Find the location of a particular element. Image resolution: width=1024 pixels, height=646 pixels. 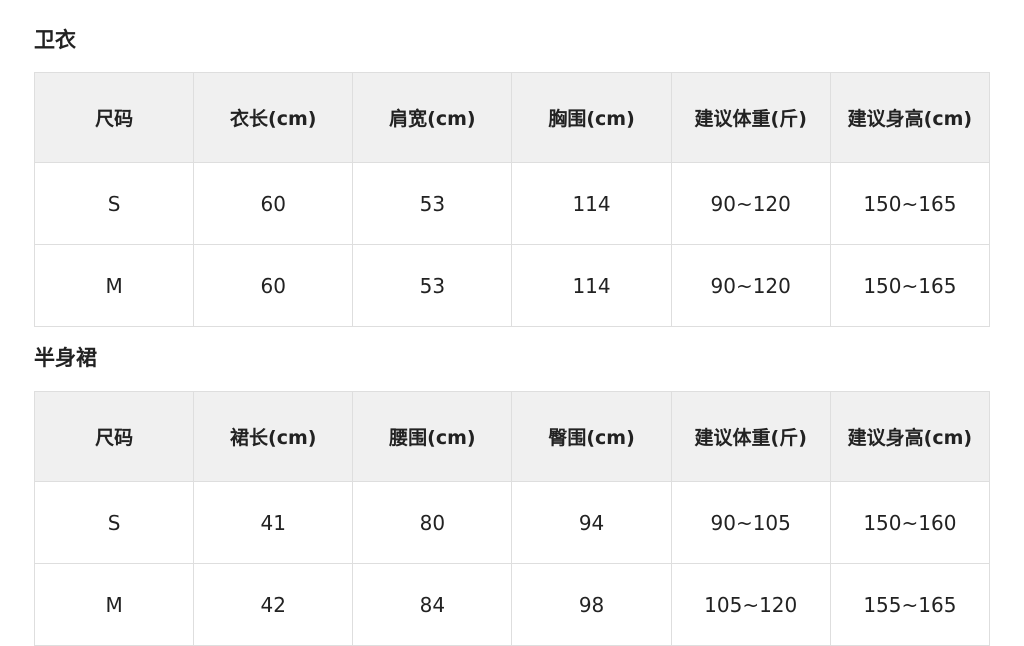

table-header-row: 尺码 衣长(cm) 肩宽(cm) 胸围(cm) 建议体重(斤) 建议身高(cm) is located at coordinates (512, 117).